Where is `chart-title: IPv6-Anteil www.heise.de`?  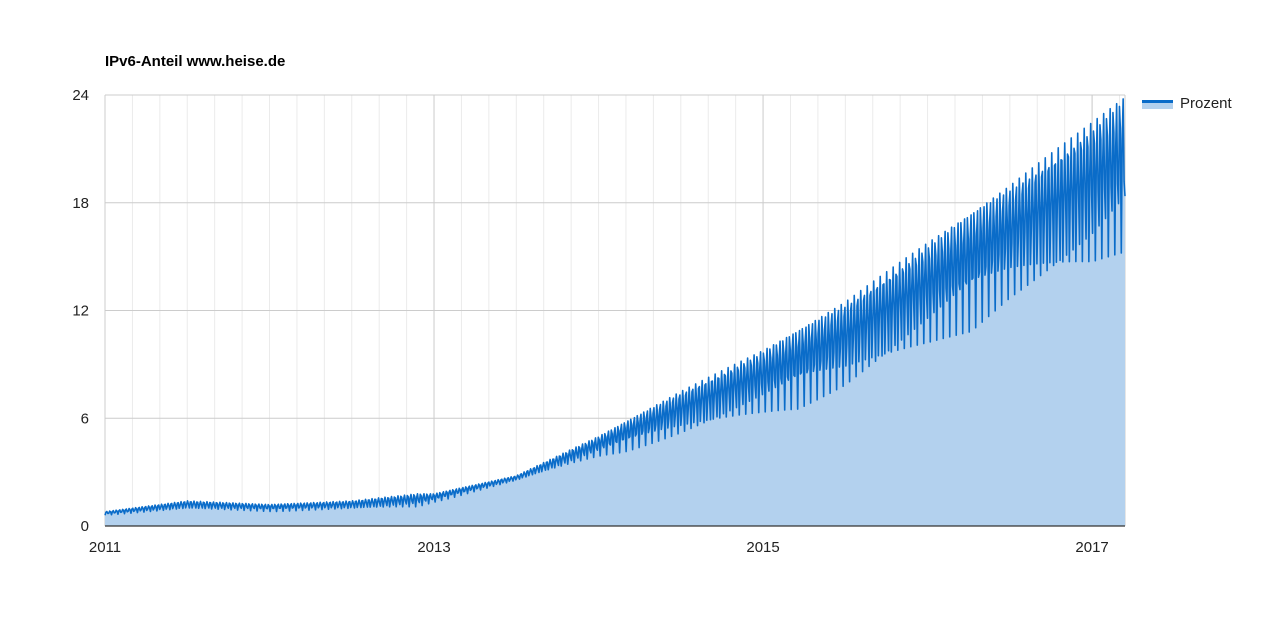 chart-title: IPv6-Anteil www.heise.de is located at coordinates (195, 61).